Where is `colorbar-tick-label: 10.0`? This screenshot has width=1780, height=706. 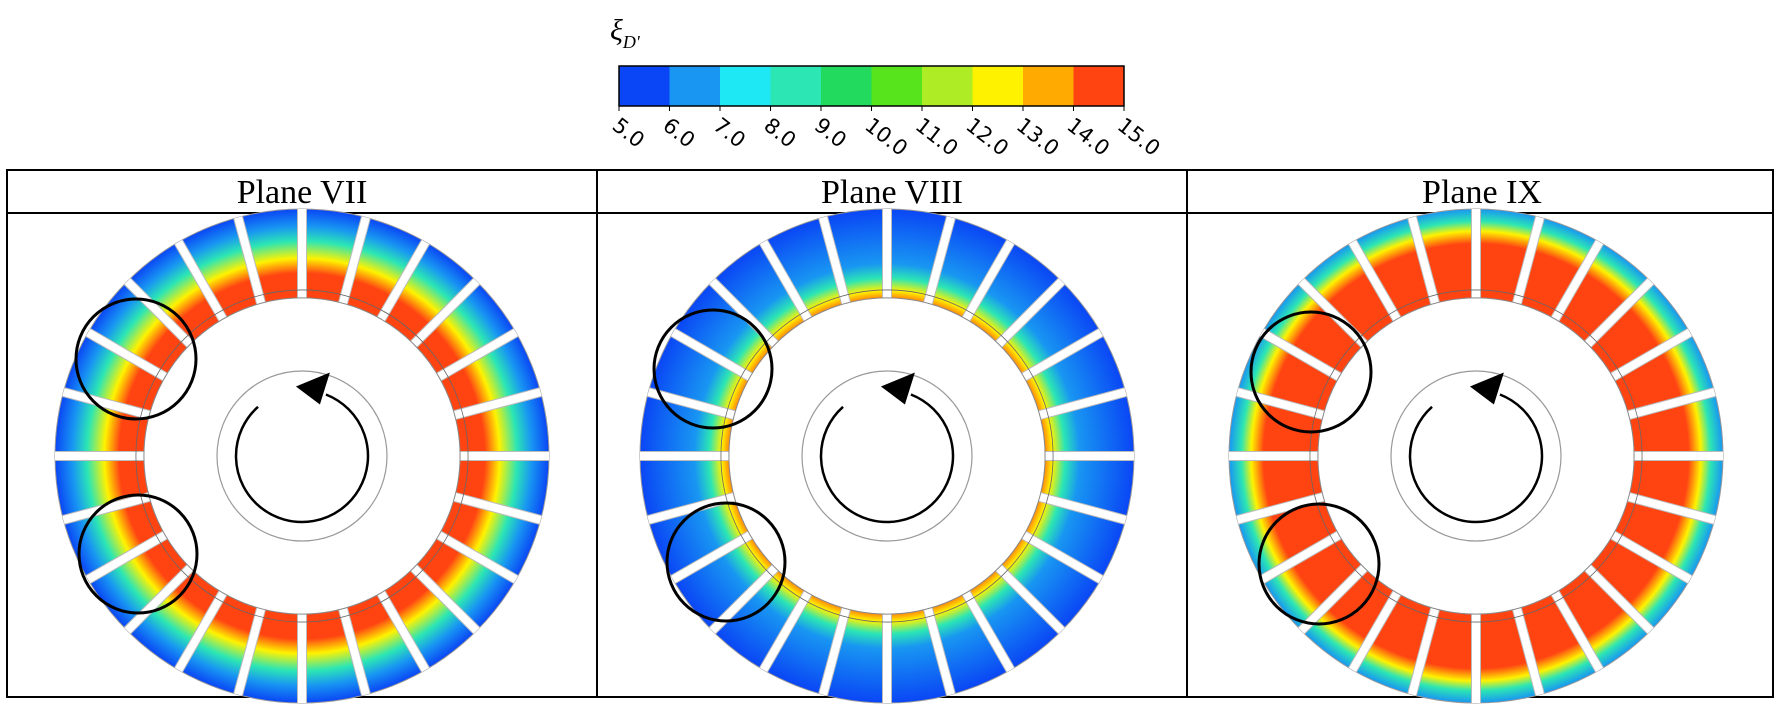 colorbar-tick-label: 10.0 is located at coordinates (886, 137).